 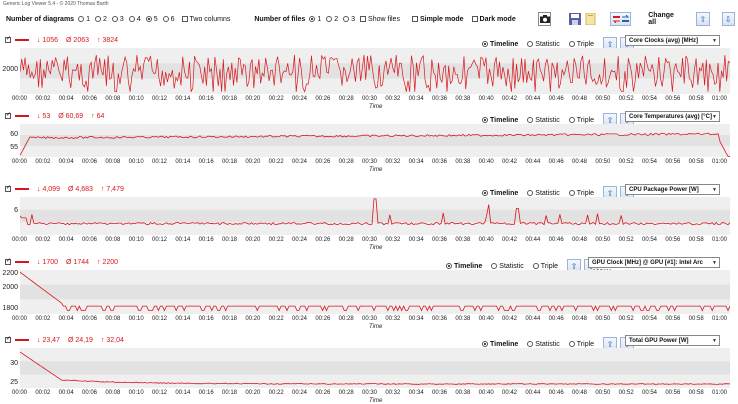 I want to click on x-tick-label: 00:16, so click(x=206, y=319).